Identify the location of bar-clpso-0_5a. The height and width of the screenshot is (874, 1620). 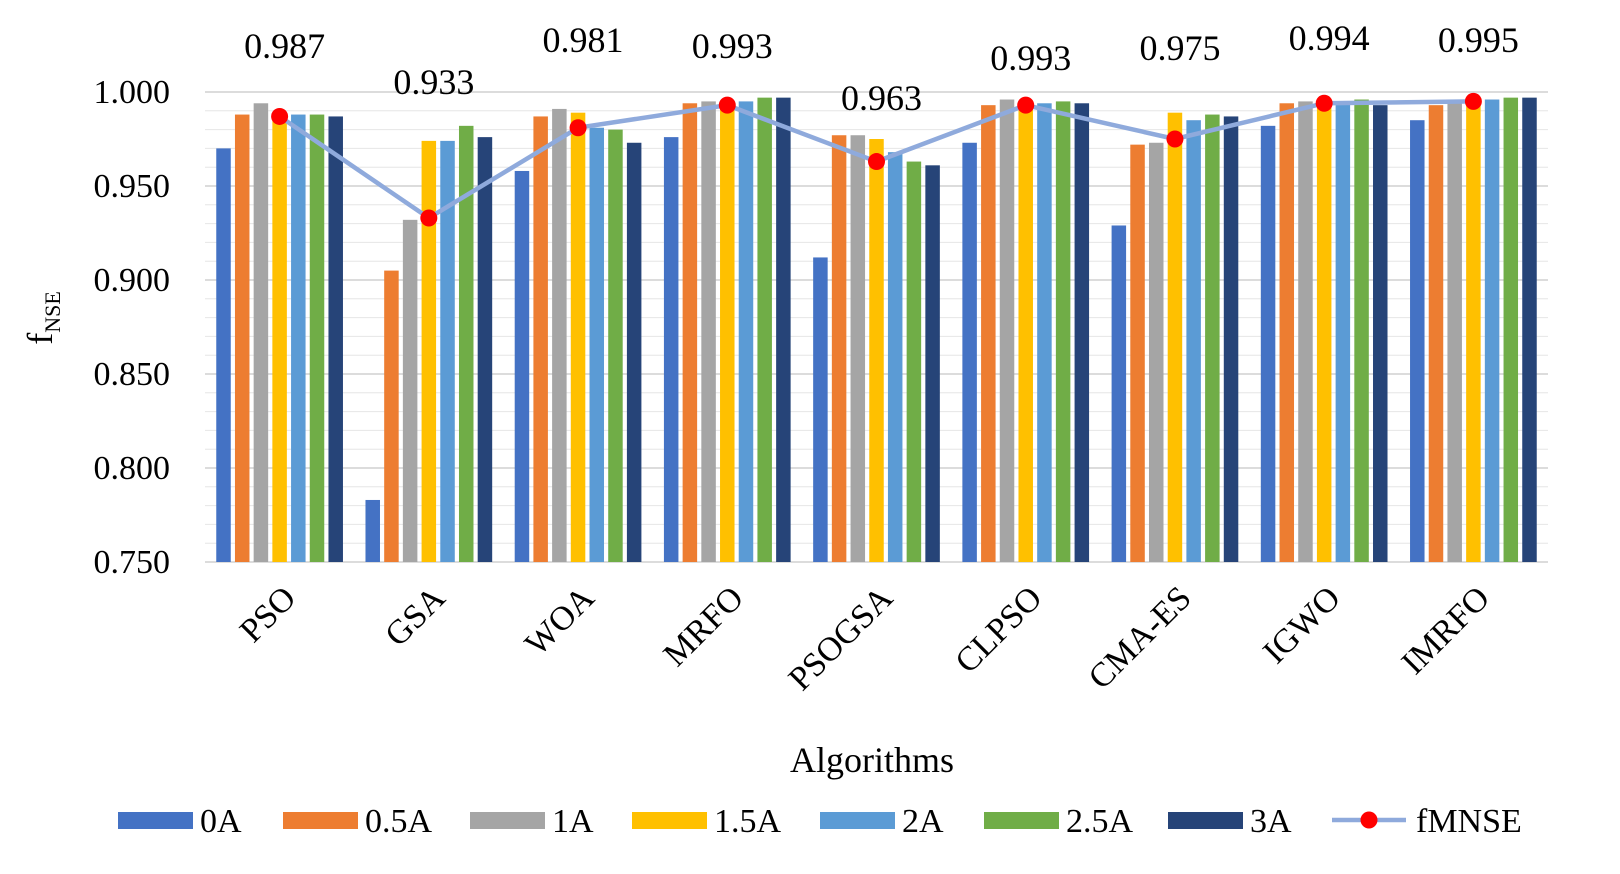
(988, 333).